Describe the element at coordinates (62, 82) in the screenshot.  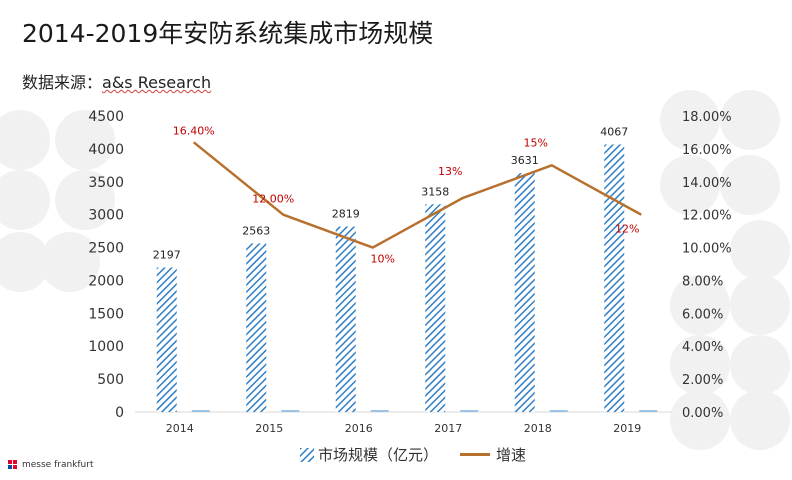
I see `data-source-label: 数据来源：` at that location.